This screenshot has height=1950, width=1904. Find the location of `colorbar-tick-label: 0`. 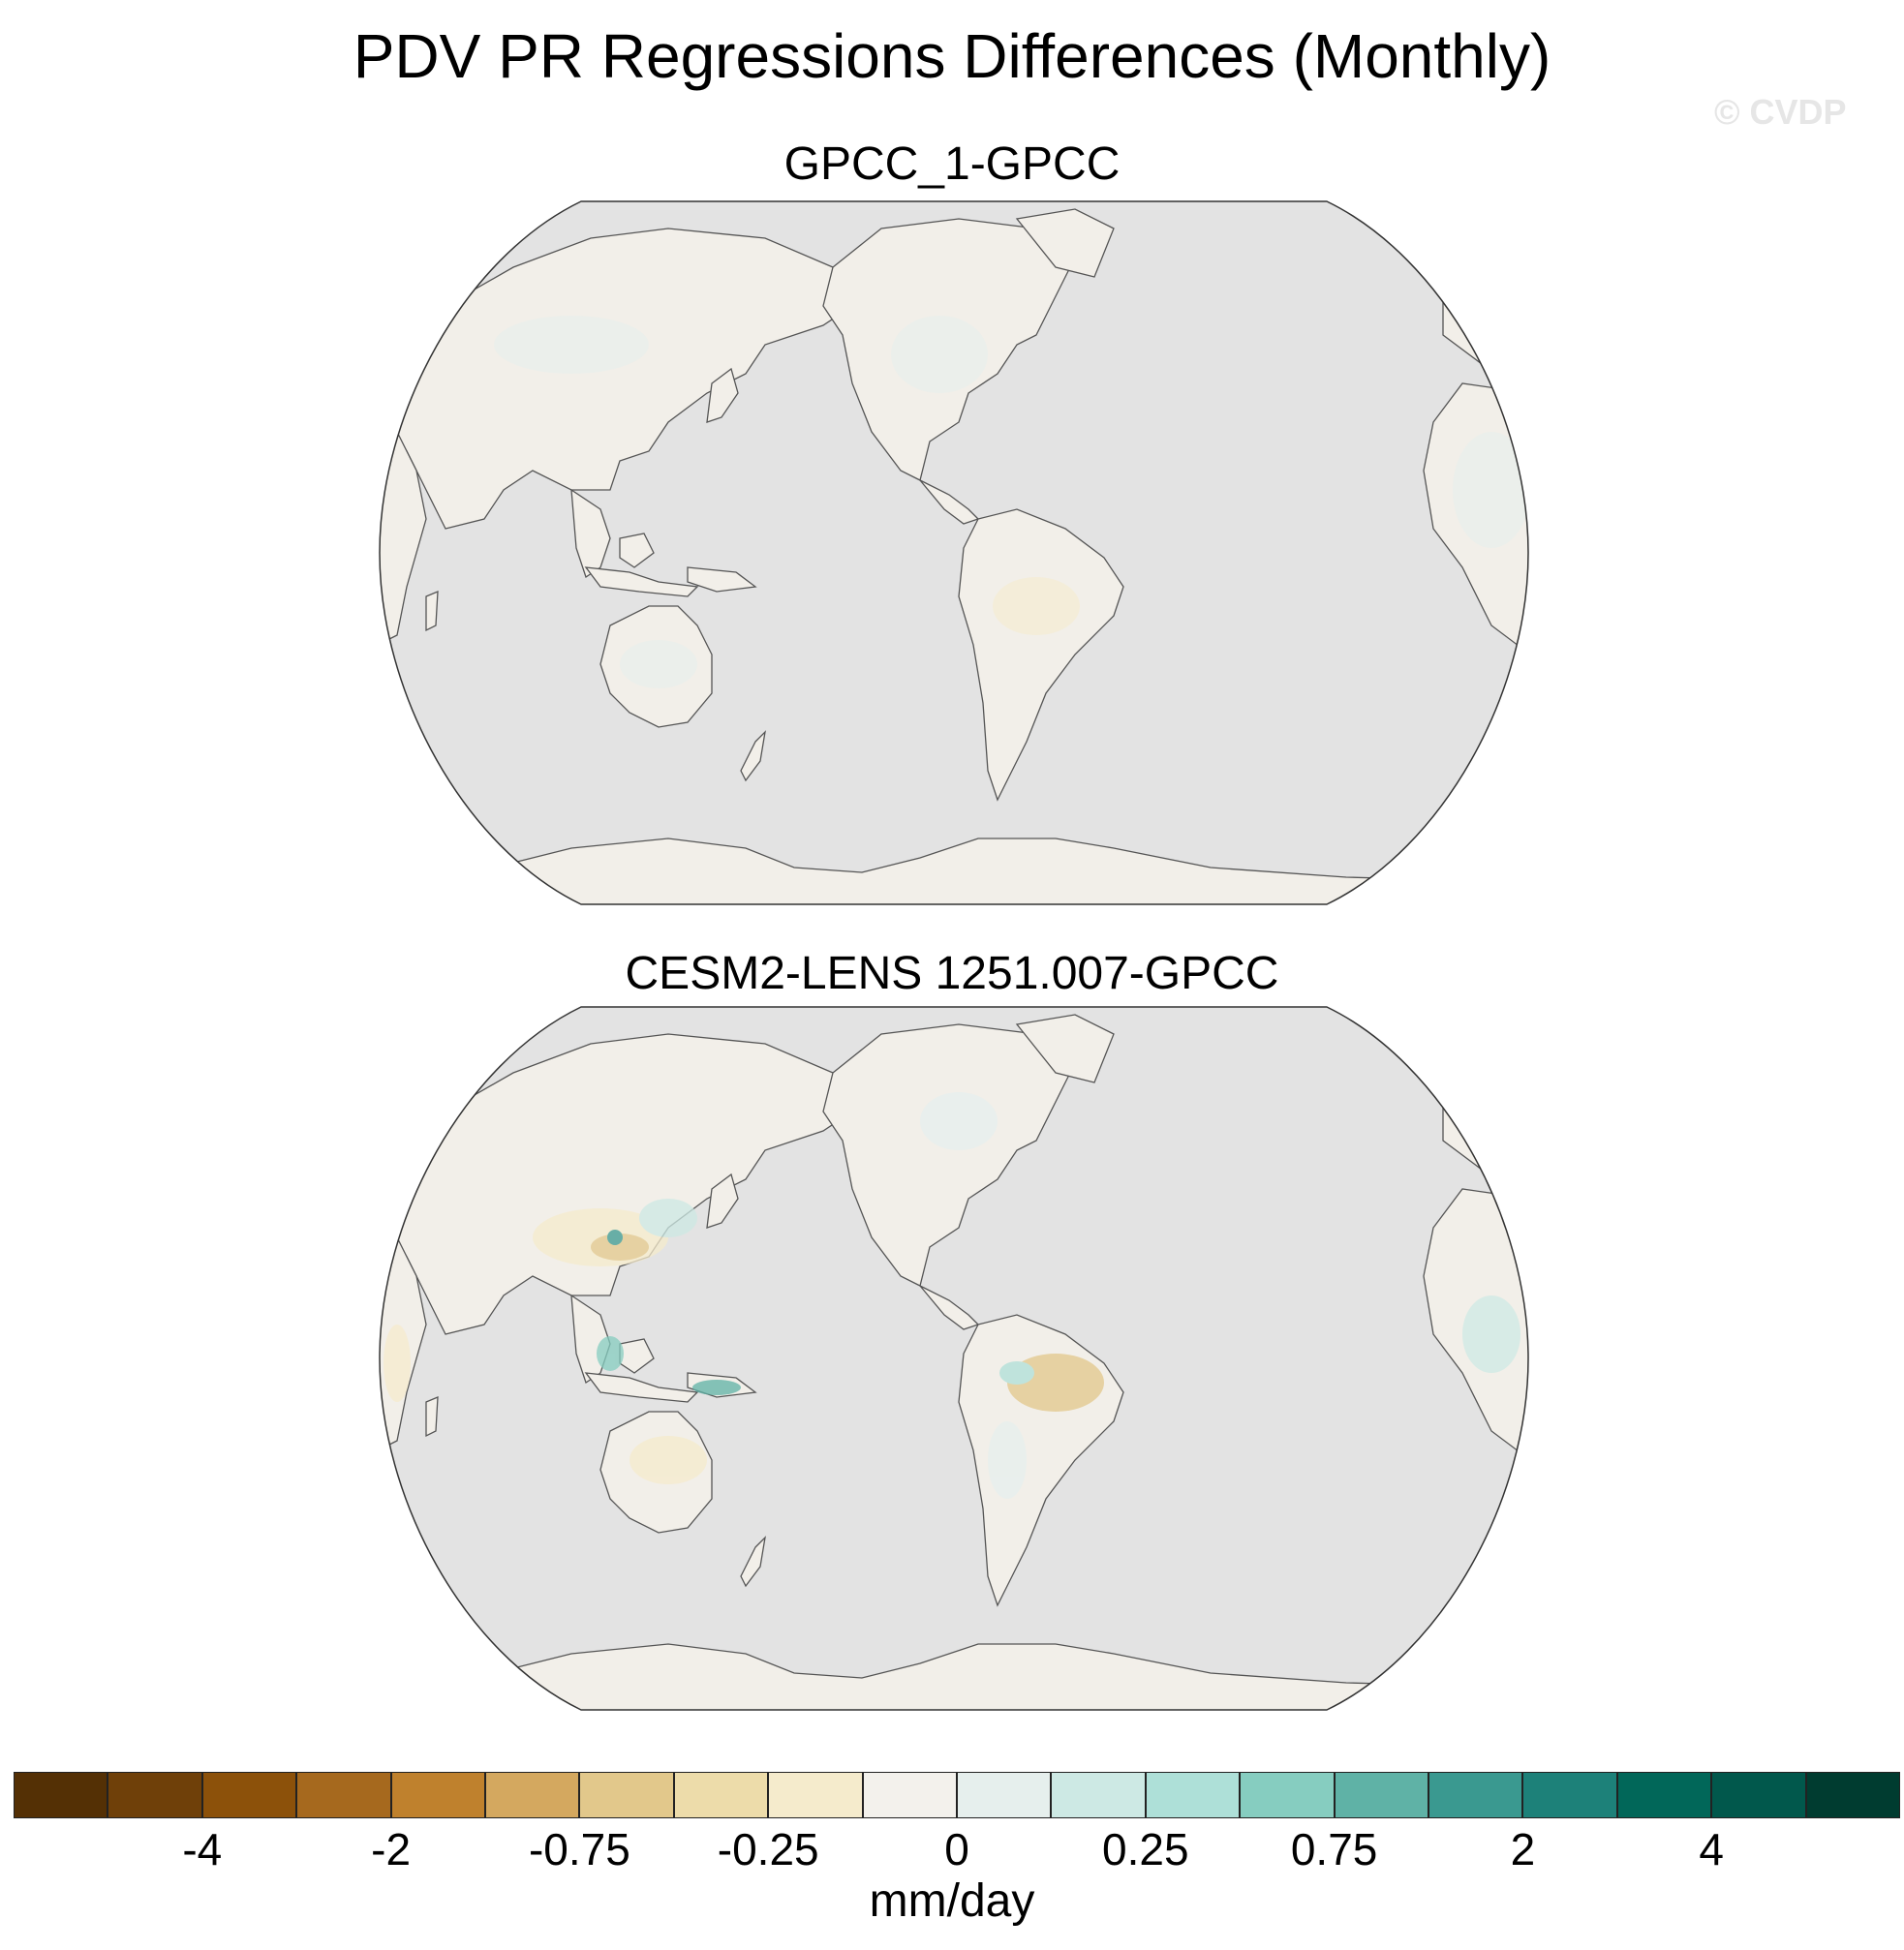

colorbar-tick-label: 0 is located at coordinates (957, 1849).